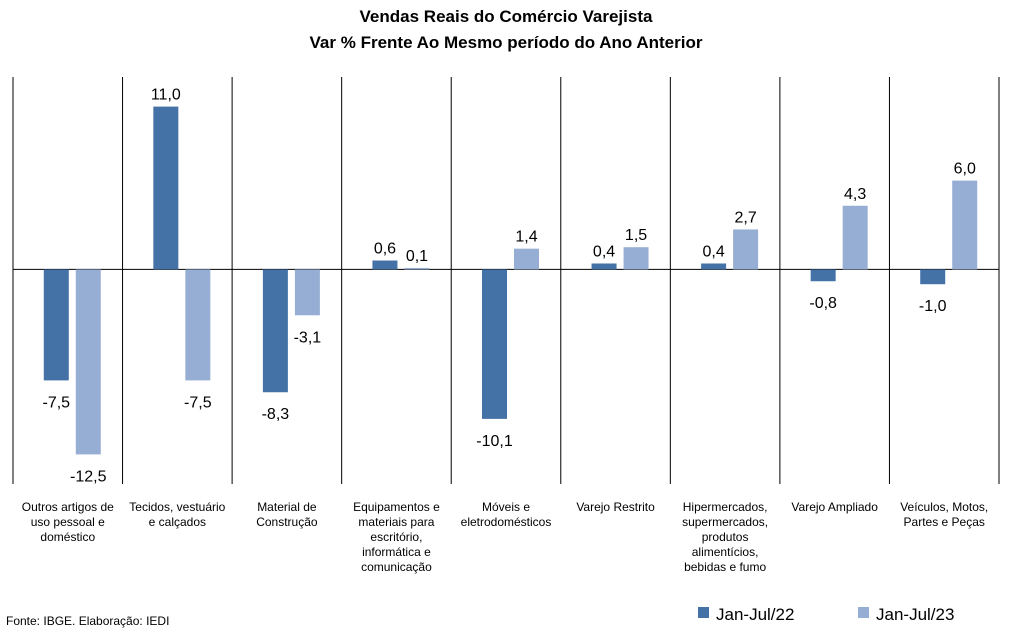 The image size is (1013, 632). I want to click on category-label: Veículos, Motos, Partes e Peças, so click(944, 514).